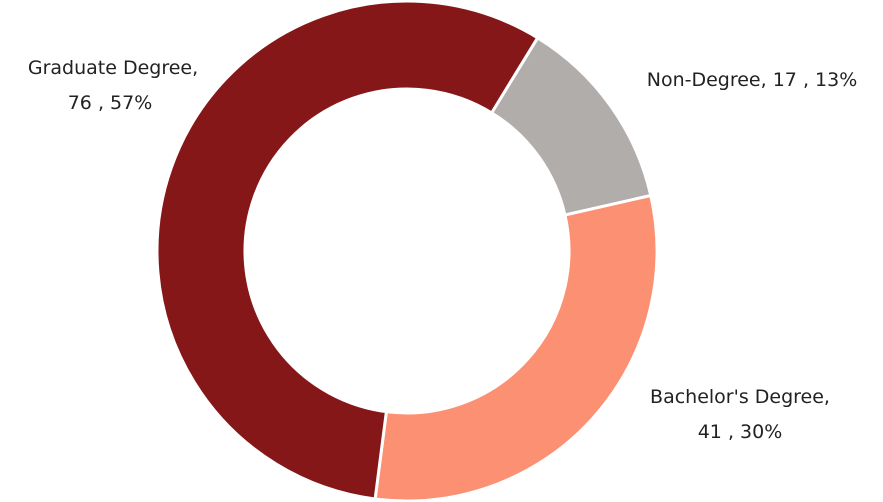  Describe the element at coordinates (740, 414) in the screenshot. I see `label-bachelor: Bachelor's Degree, 41 , 30%` at that location.